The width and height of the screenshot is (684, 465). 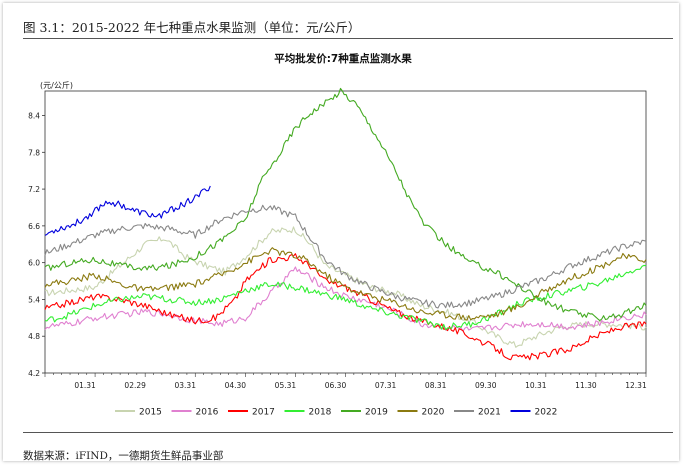 I want to click on chart-title: 平均批发价:7种重点监测水果, so click(x=343, y=58).